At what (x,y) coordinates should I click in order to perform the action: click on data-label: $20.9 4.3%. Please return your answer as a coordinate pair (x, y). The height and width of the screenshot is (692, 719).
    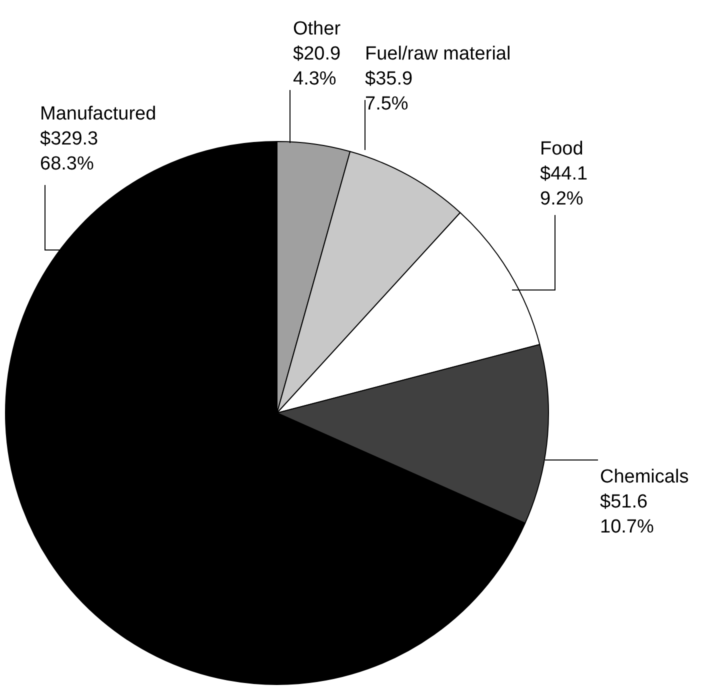
    Looking at the image, I should click on (317, 67).